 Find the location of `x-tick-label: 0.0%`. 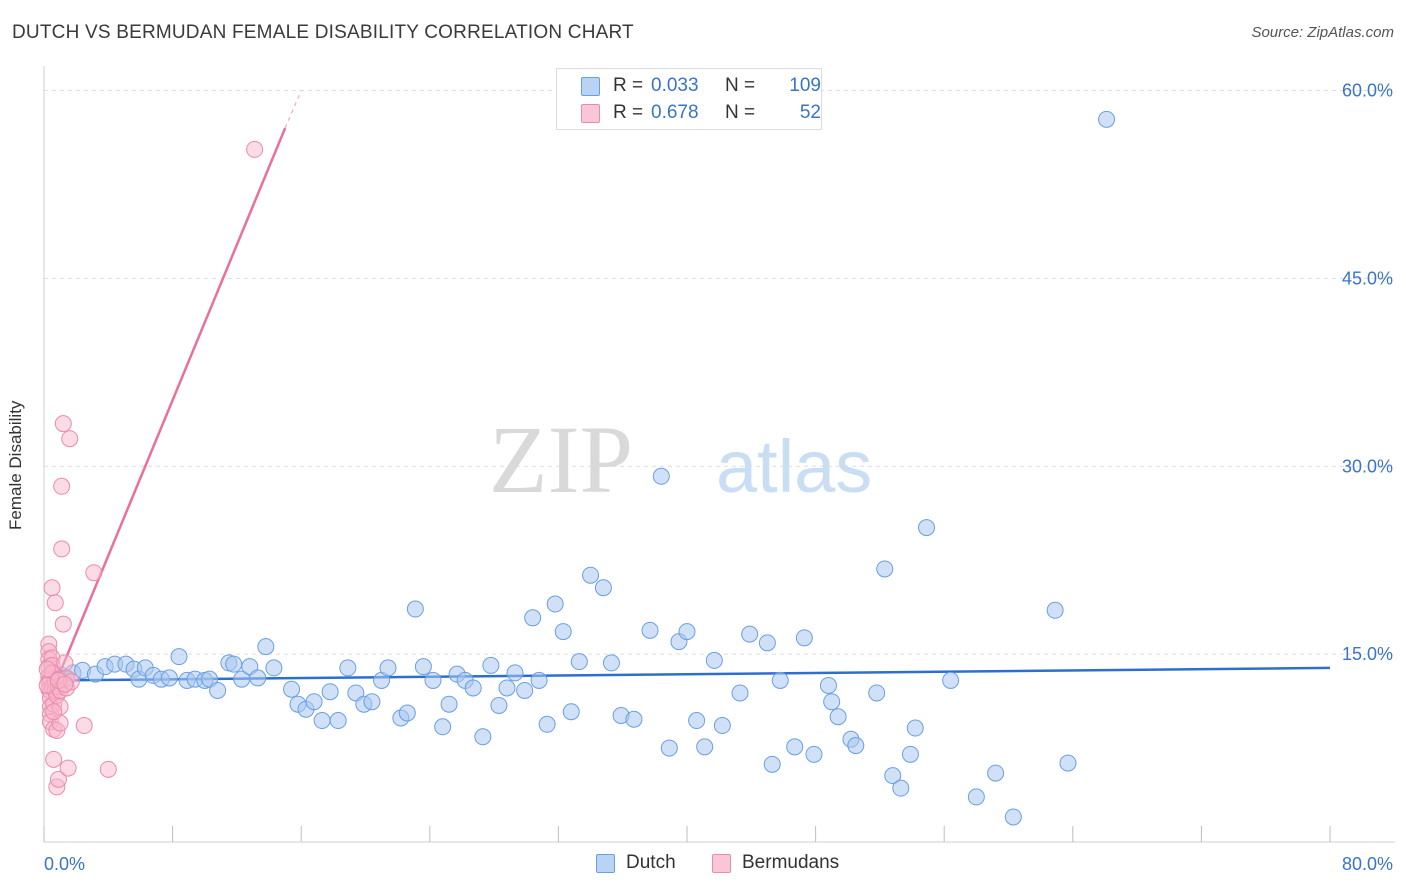

x-tick-label: 0.0% is located at coordinates (64, 864).